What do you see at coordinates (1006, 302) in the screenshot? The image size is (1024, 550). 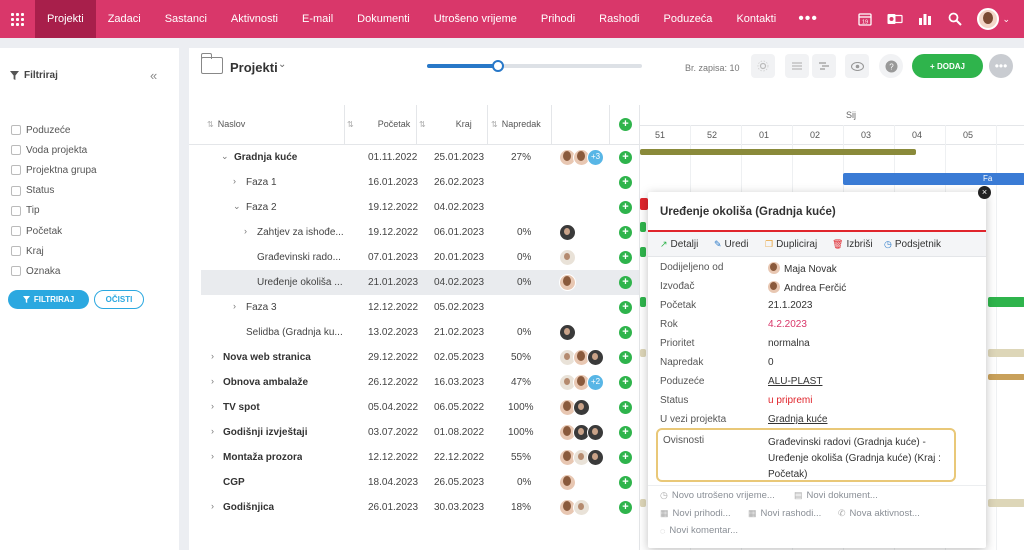 I see `gantt-bar-faza-3-end` at bounding box center [1006, 302].